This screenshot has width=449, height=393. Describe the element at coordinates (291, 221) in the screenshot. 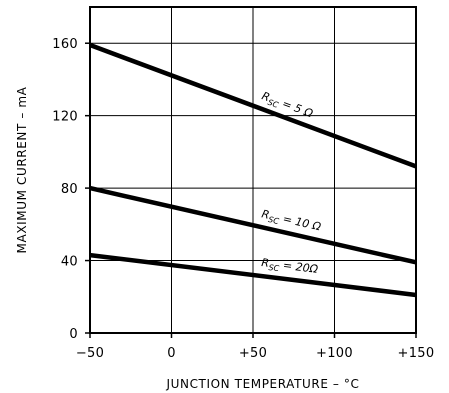

I see `series-label-rsc-10: RSC = 10 Ω` at that location.